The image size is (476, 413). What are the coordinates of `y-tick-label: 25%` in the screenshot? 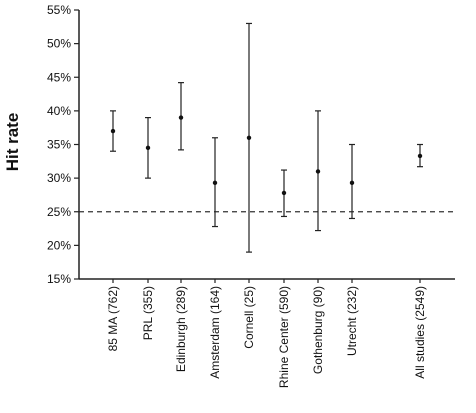 It's located at (59, 212).